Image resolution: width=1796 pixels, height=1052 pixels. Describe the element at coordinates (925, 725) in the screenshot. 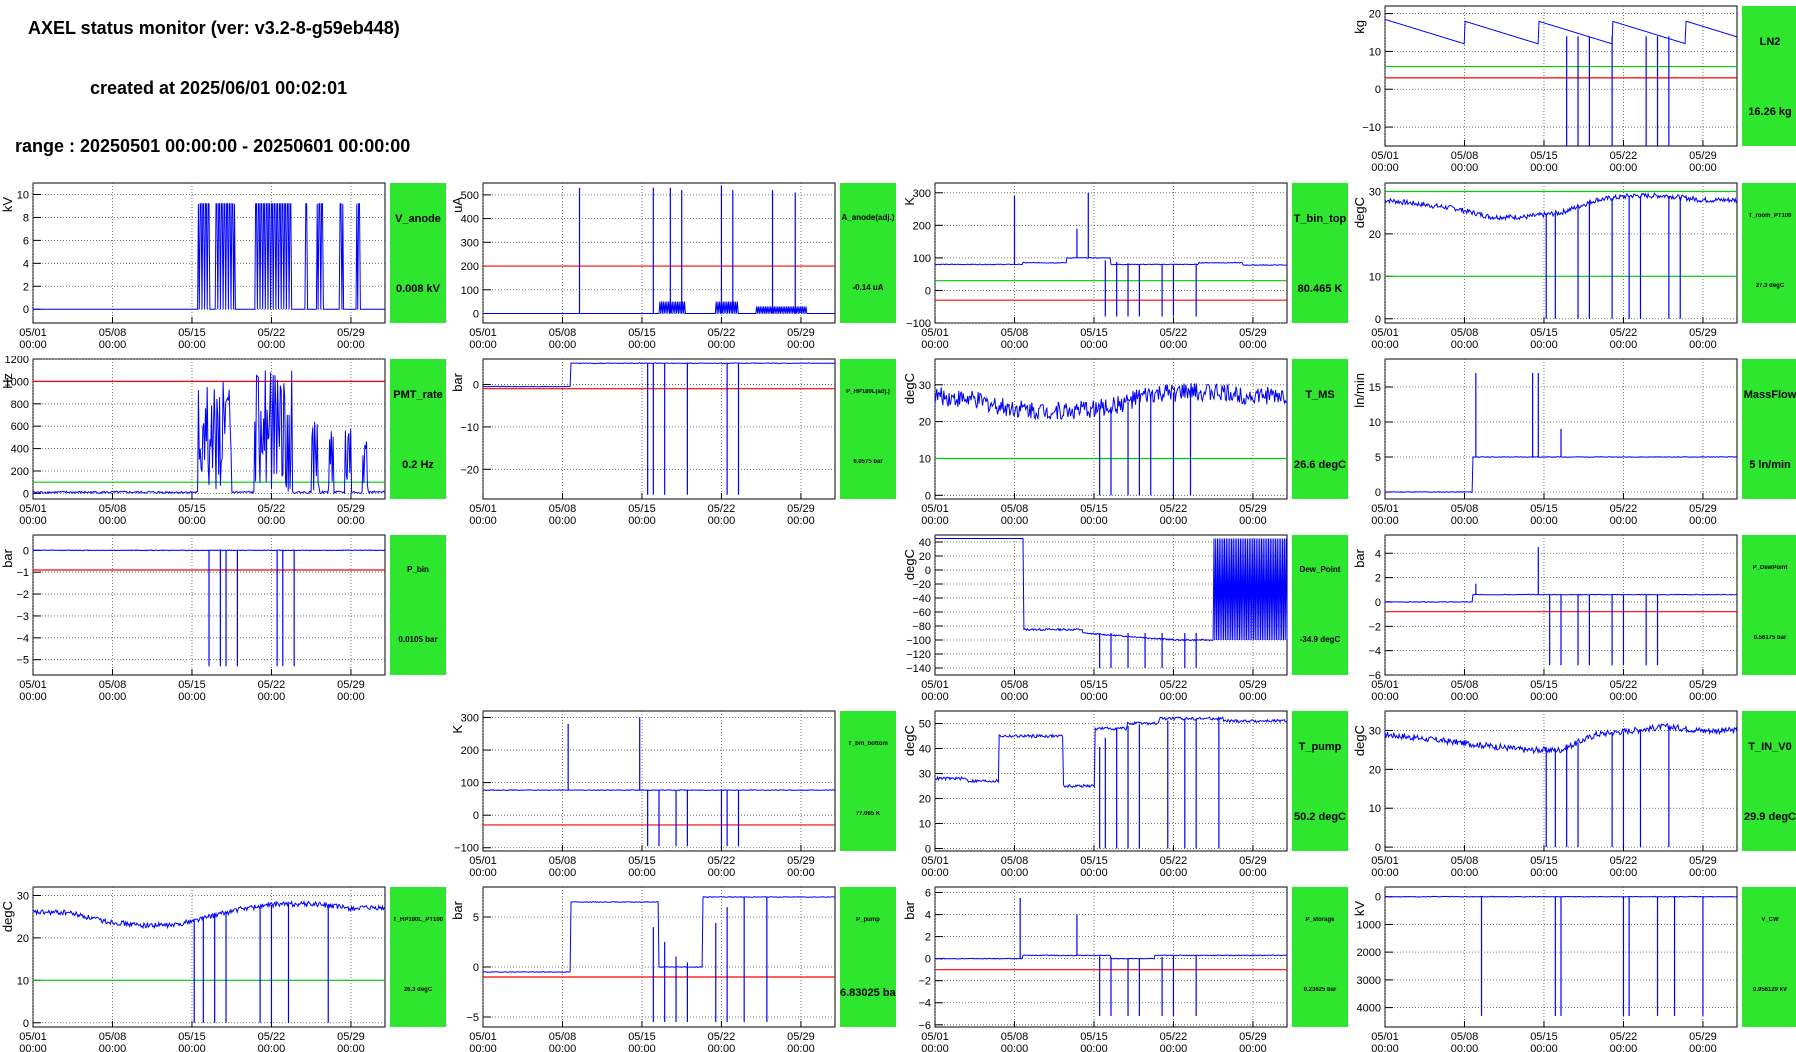

I see `y-tick-label: 50` at that location.